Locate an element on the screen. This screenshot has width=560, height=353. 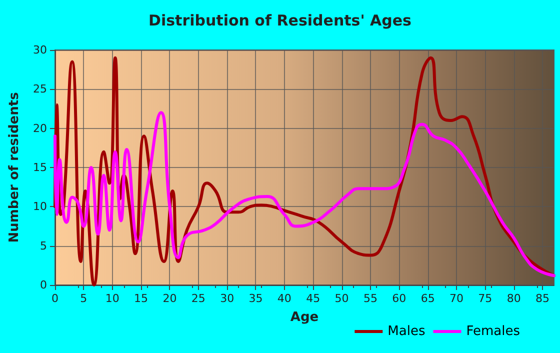
x-tick-label: 35 is located at coordinates (255, 298).